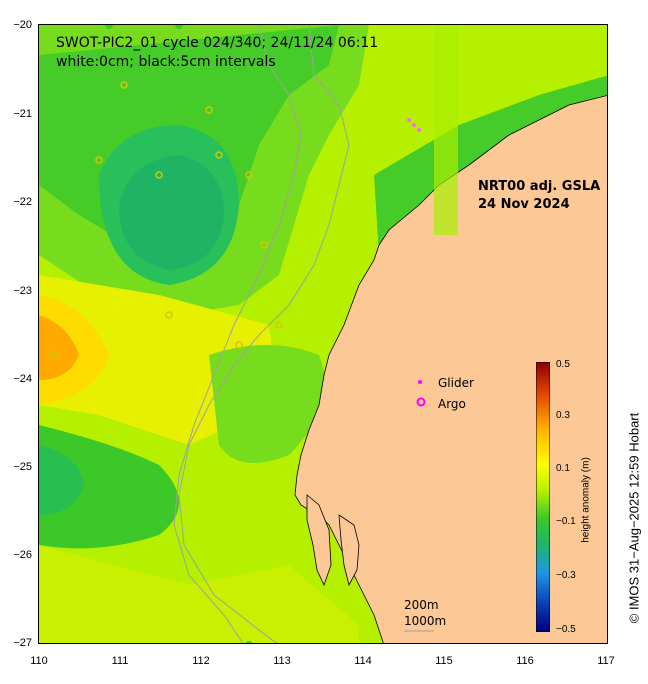  I want to click on legend-glider: Glider, so click(445, 382).